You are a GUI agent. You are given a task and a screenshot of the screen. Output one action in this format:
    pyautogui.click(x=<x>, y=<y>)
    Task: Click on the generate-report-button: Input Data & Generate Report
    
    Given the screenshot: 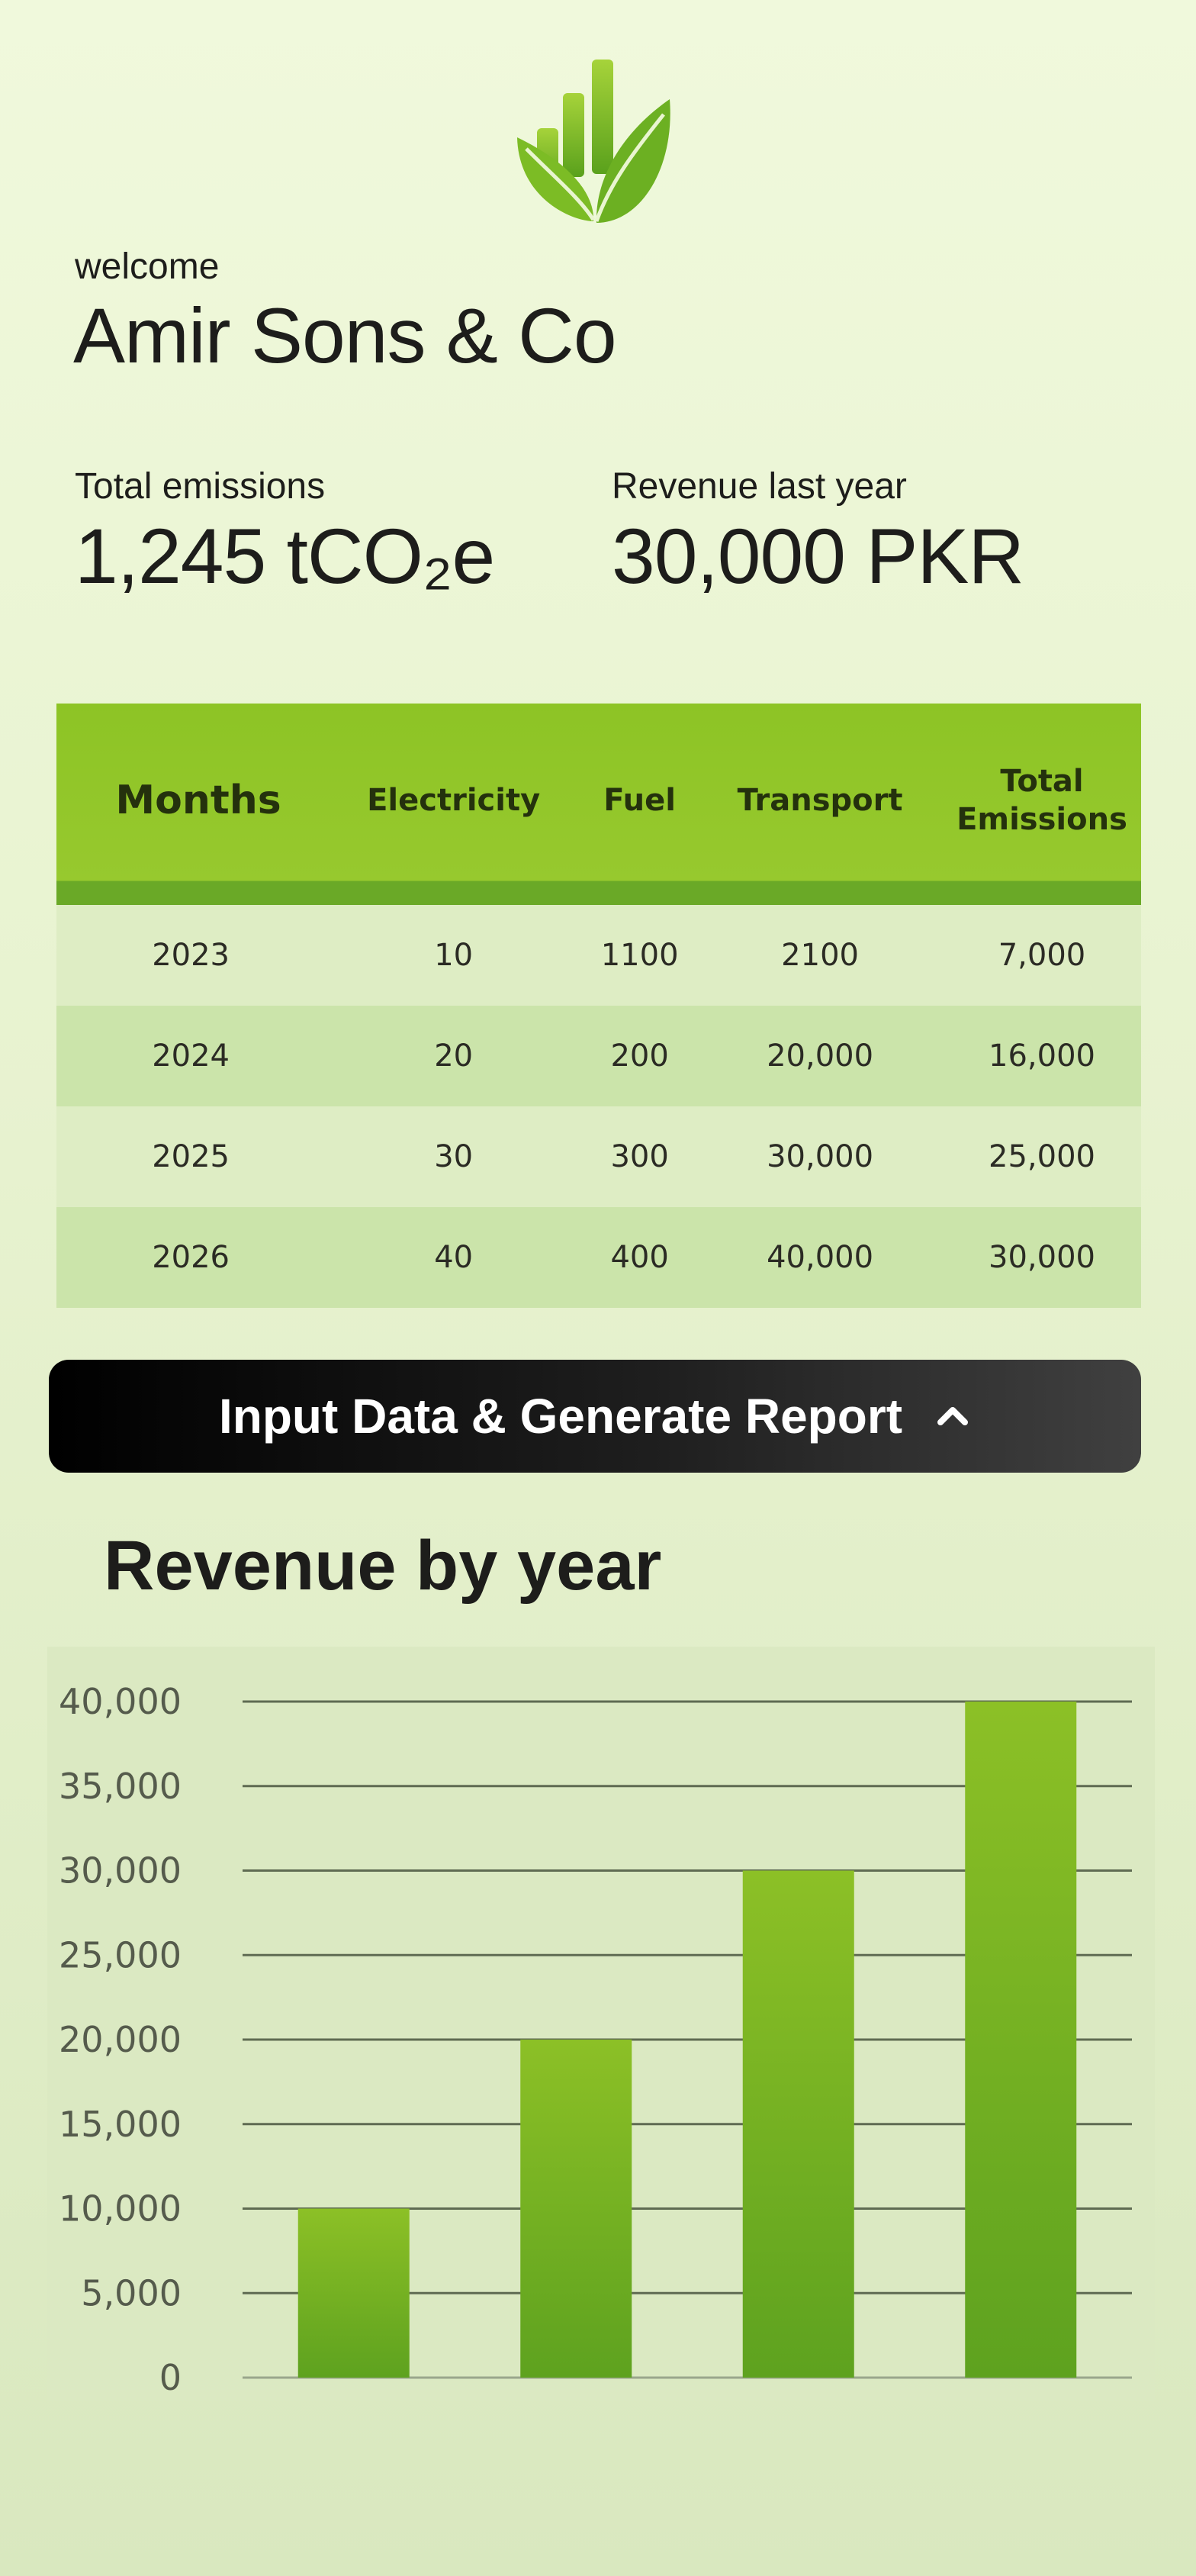 What is the action you would take?
    pyautogui.click(x=595, y=1416)
    